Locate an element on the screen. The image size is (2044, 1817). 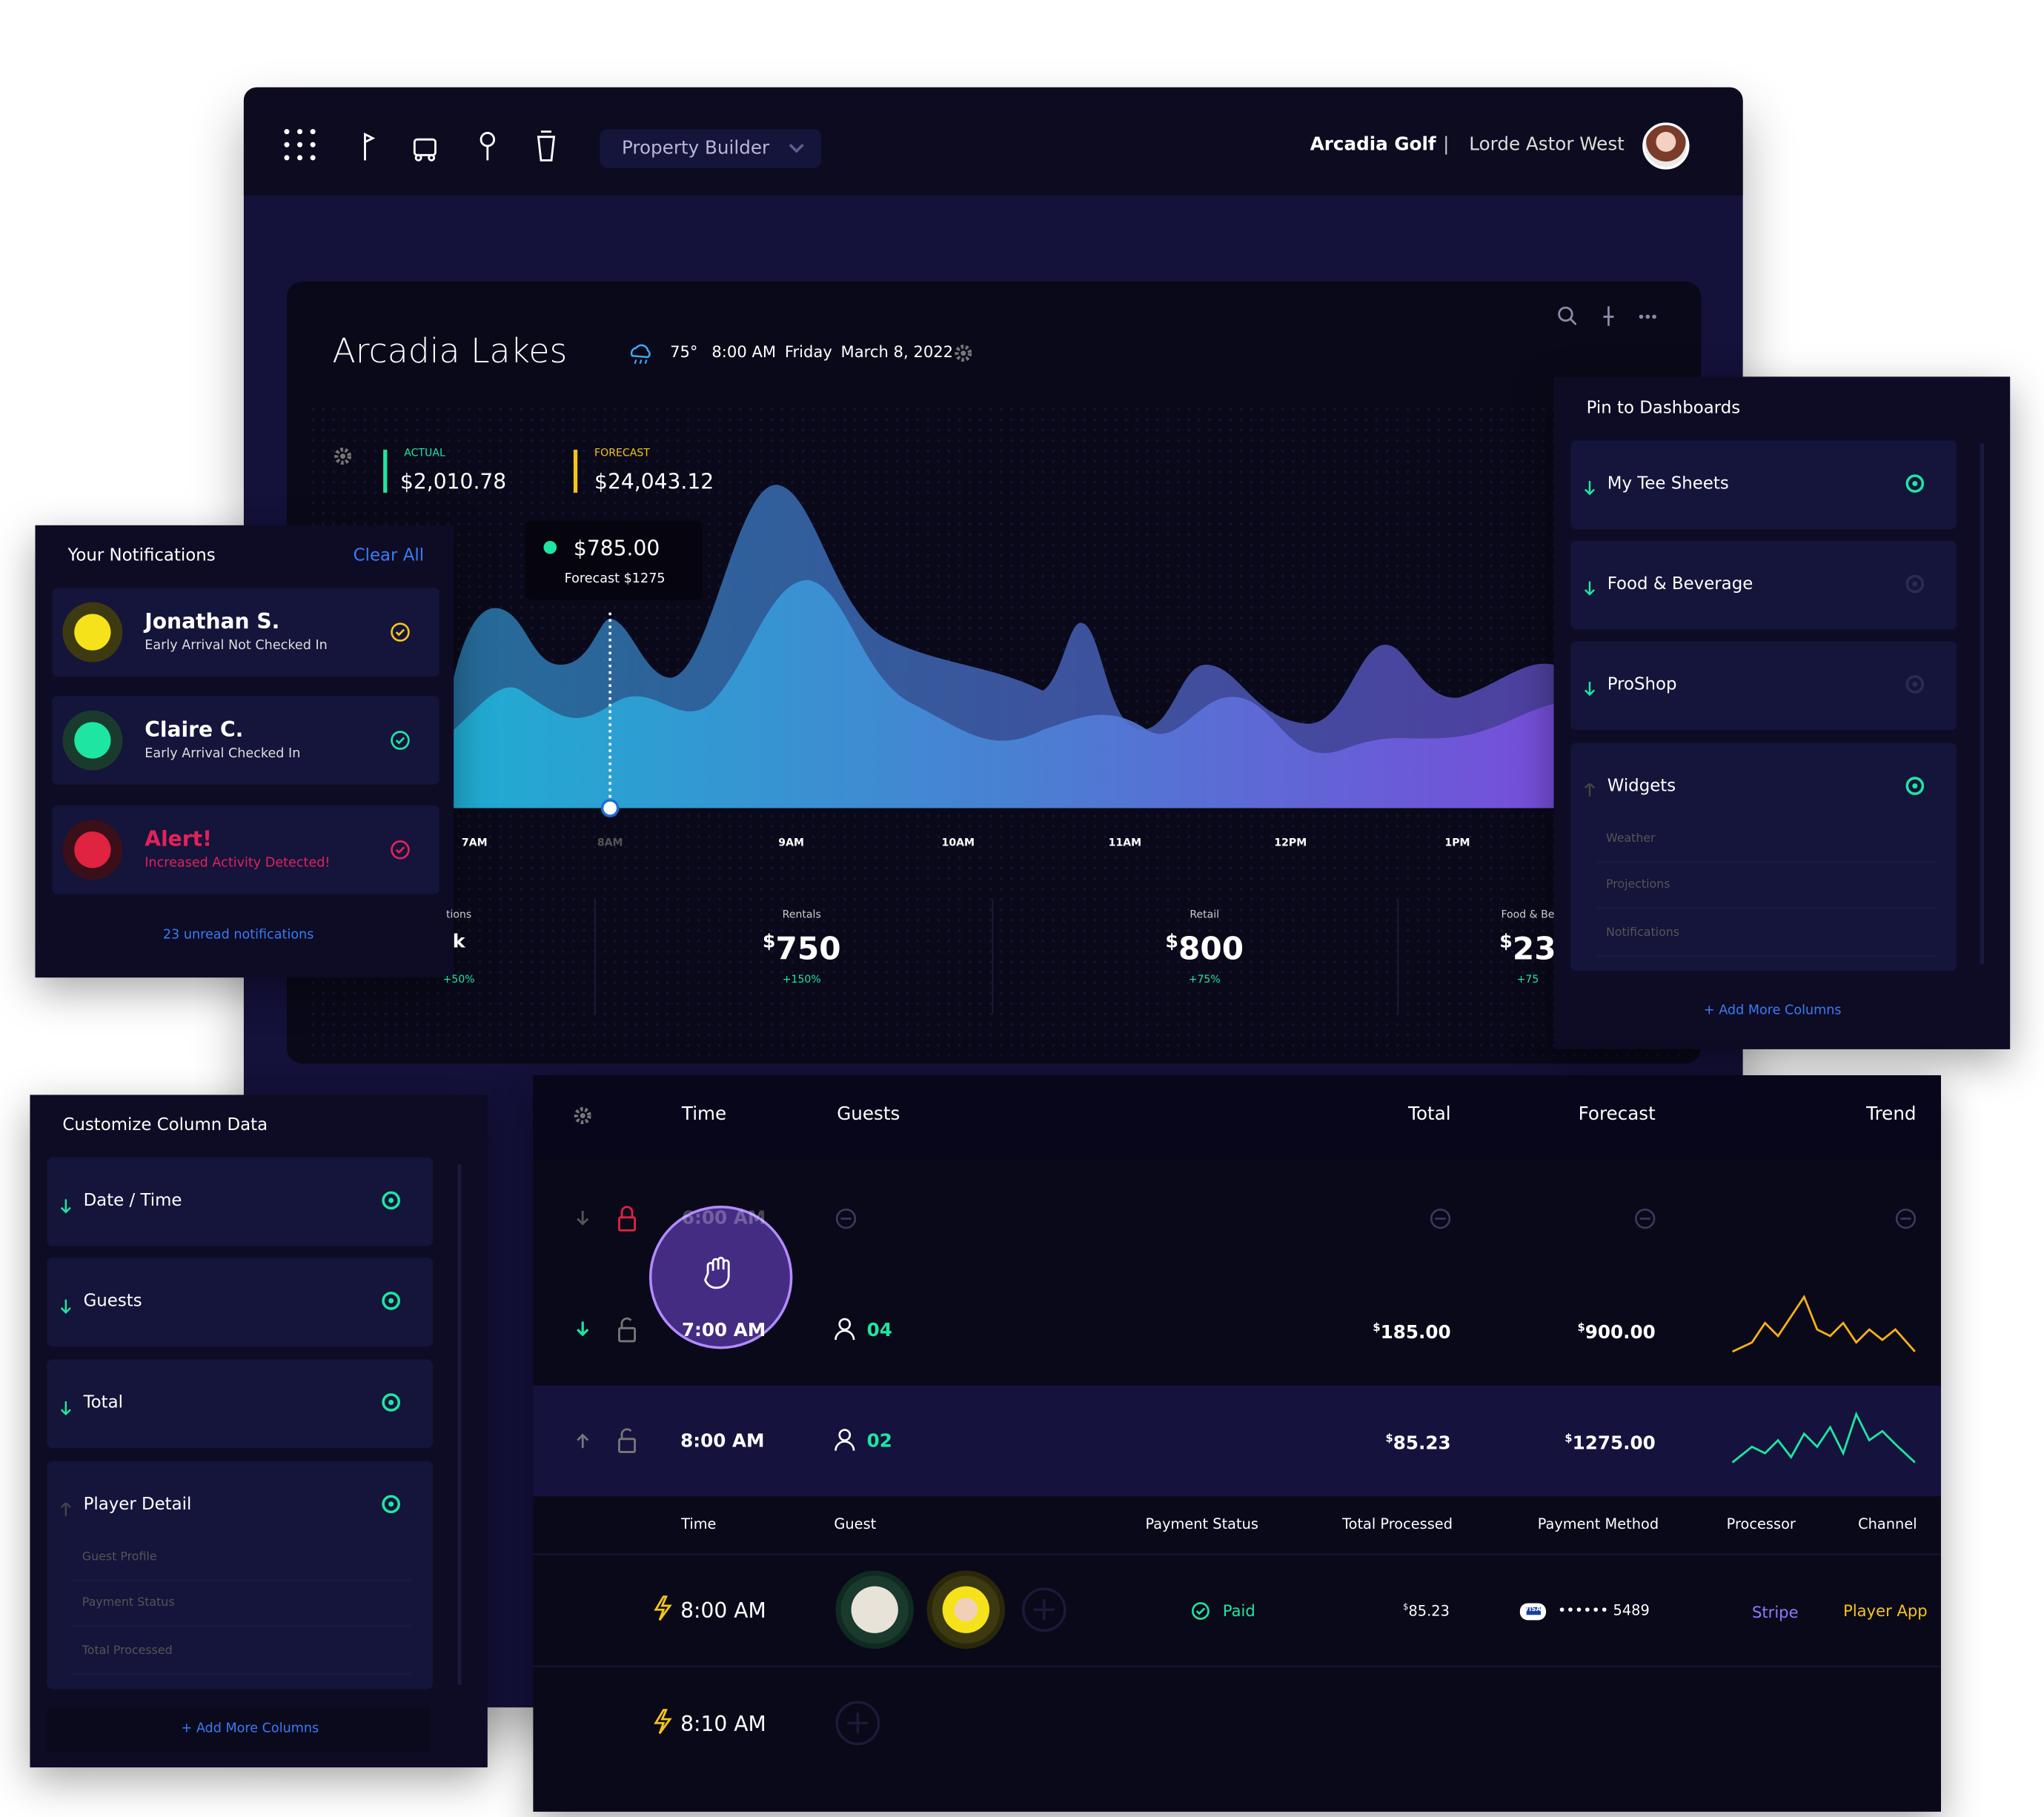
table-settings is located at coordinates (582, 1116).